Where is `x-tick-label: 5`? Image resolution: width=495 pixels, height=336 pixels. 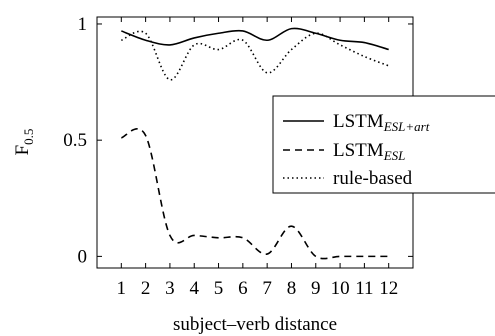 x-tick-label: 5 is located at coordinates (219, 288).